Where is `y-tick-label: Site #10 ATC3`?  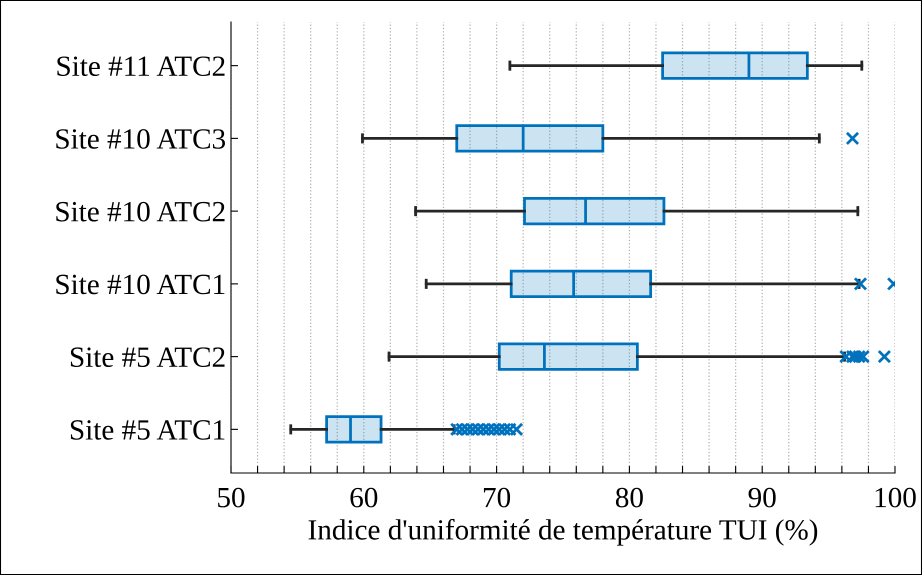
y-tick-label: Site #10 ATC3 is located at coordinates (140, 139).